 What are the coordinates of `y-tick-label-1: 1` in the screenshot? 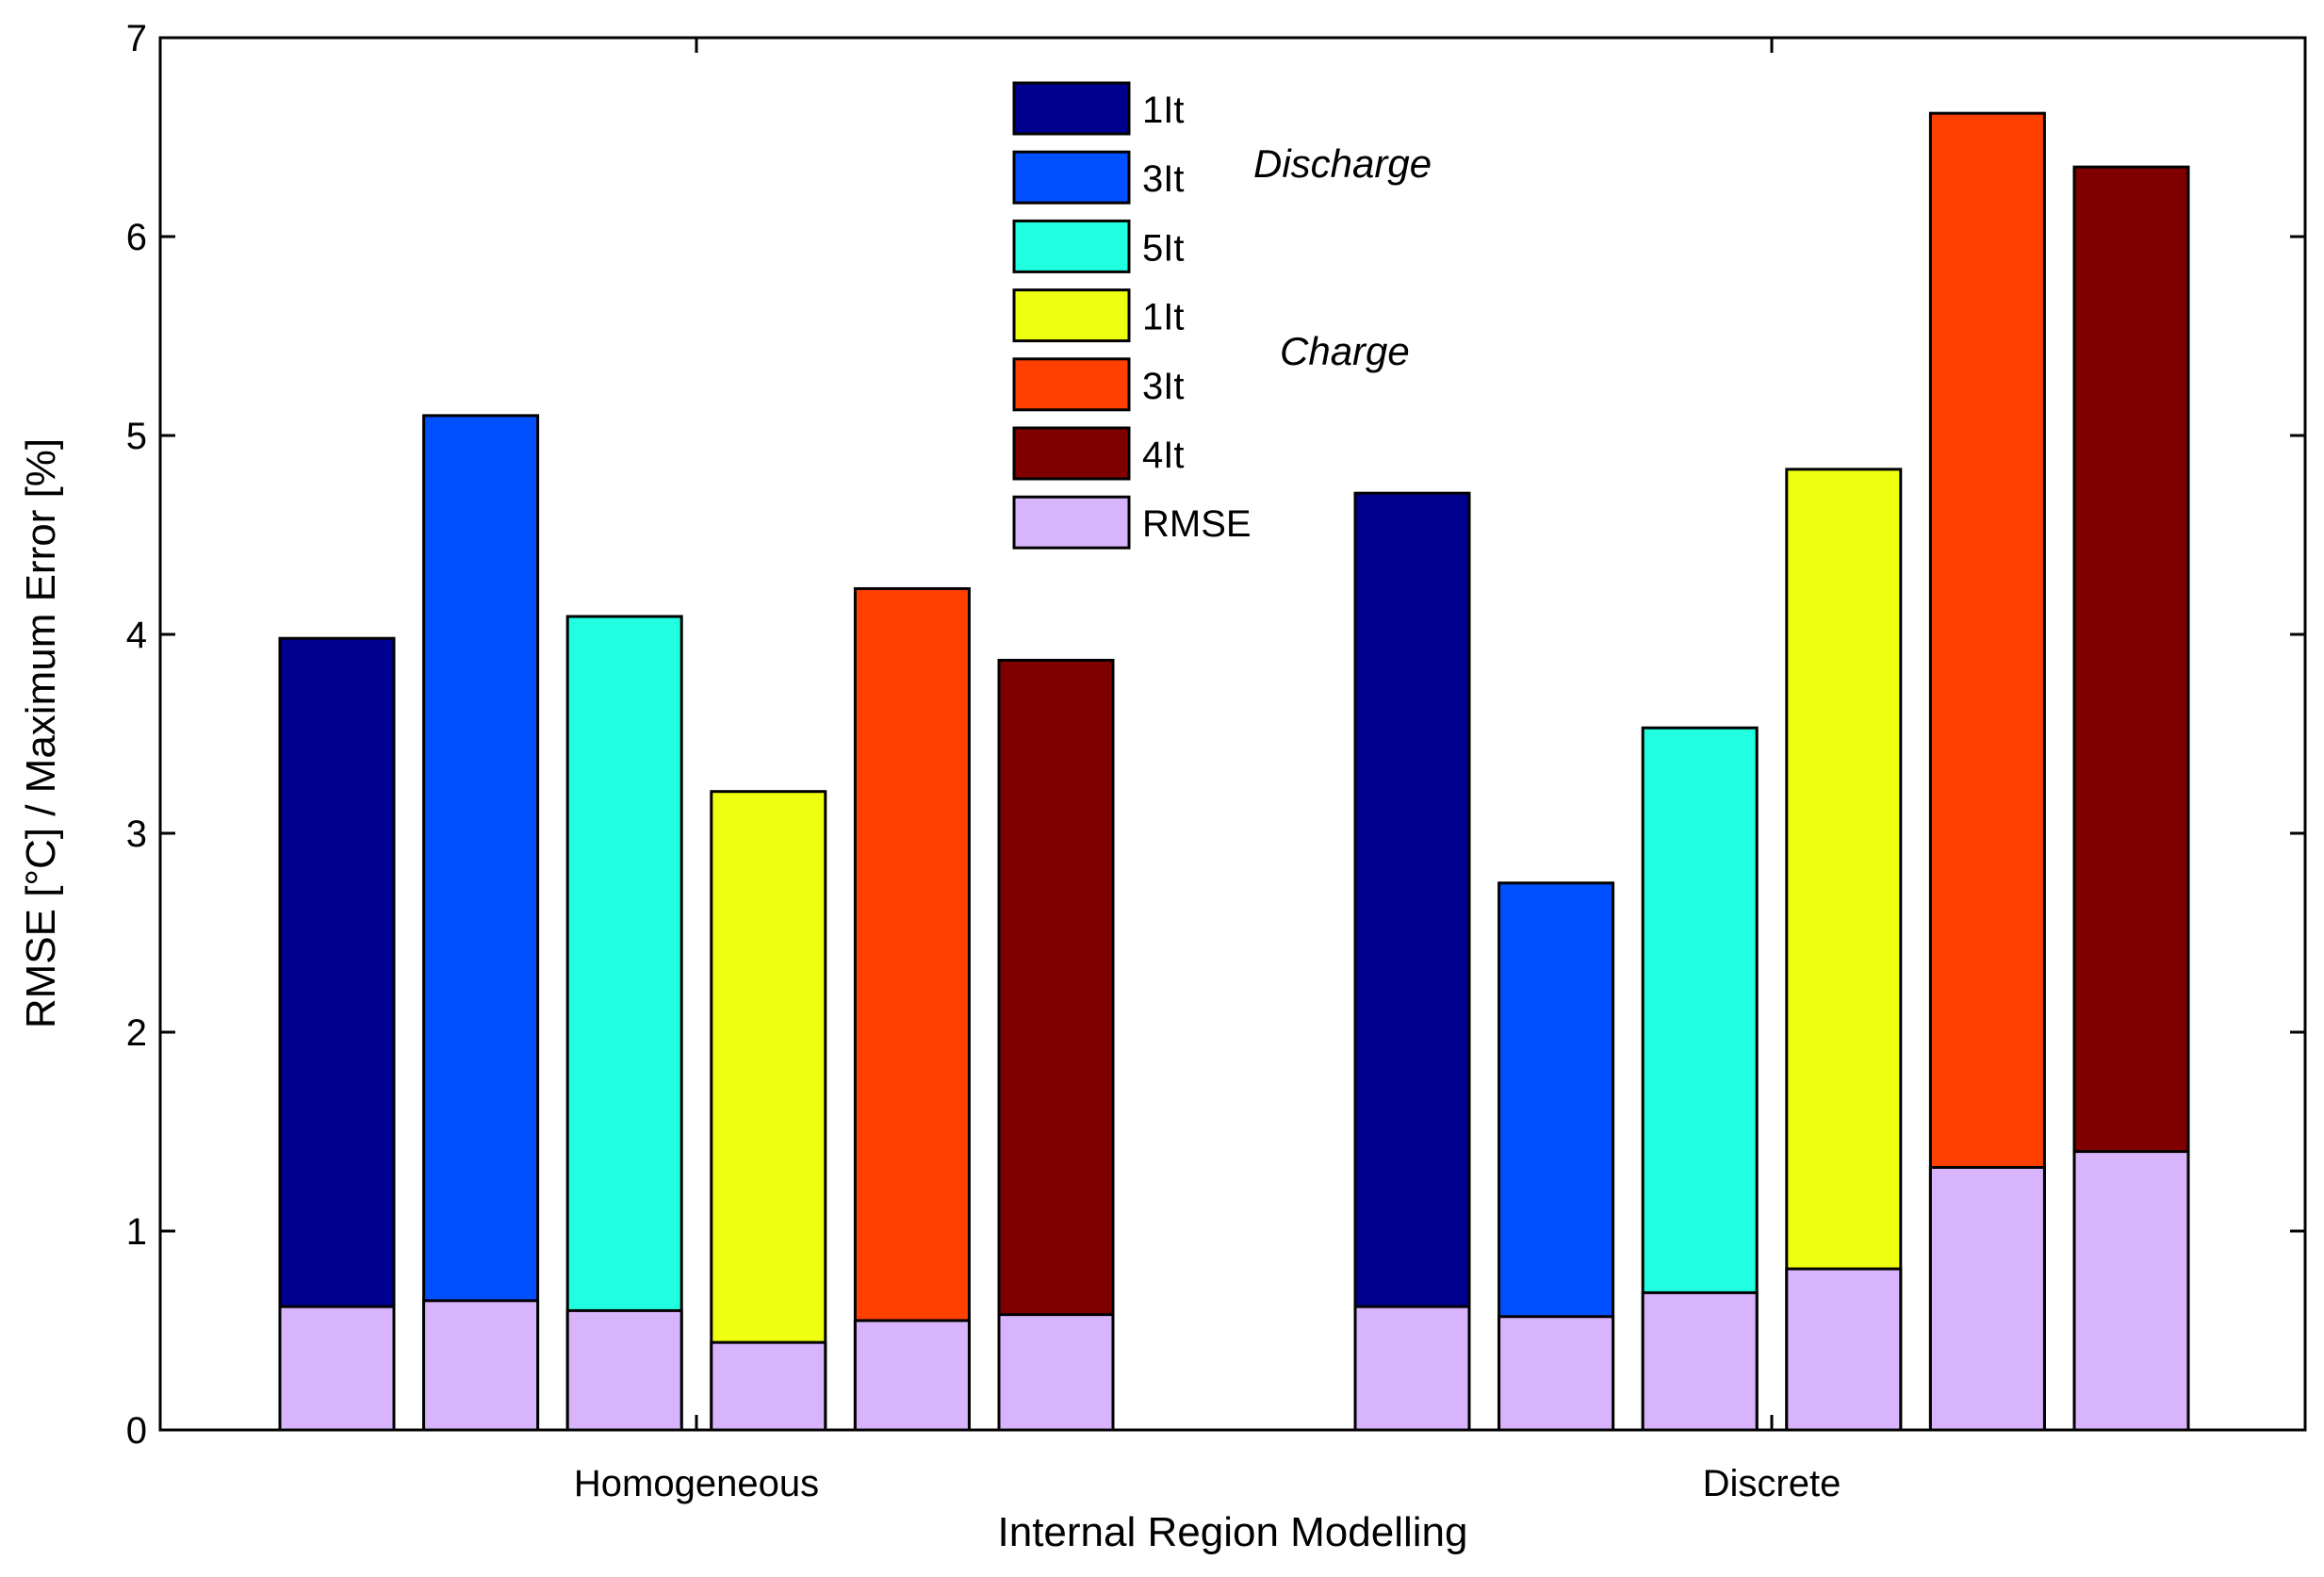 It's located at (136, 1232).